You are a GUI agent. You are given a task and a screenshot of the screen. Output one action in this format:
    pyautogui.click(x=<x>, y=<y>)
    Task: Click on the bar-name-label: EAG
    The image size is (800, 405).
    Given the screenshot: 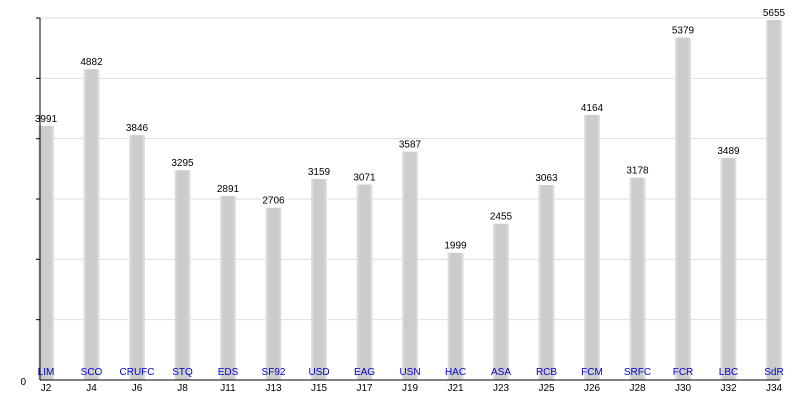 What is the action you would take?
    pyautogui.click(x=364, y=372)
    